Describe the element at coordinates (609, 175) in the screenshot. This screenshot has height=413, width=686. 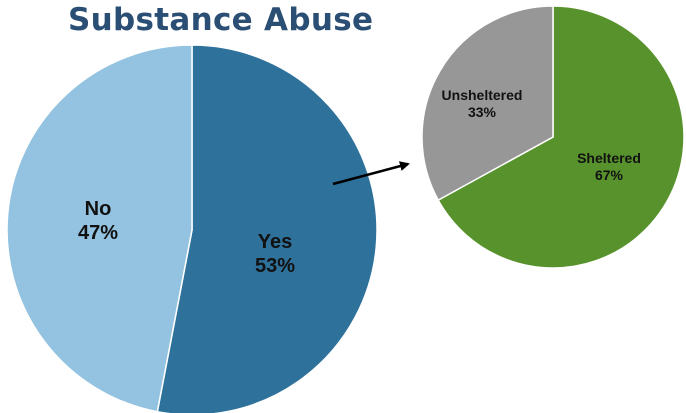
I see `slice-percent-sheltered: 67%` at that location.